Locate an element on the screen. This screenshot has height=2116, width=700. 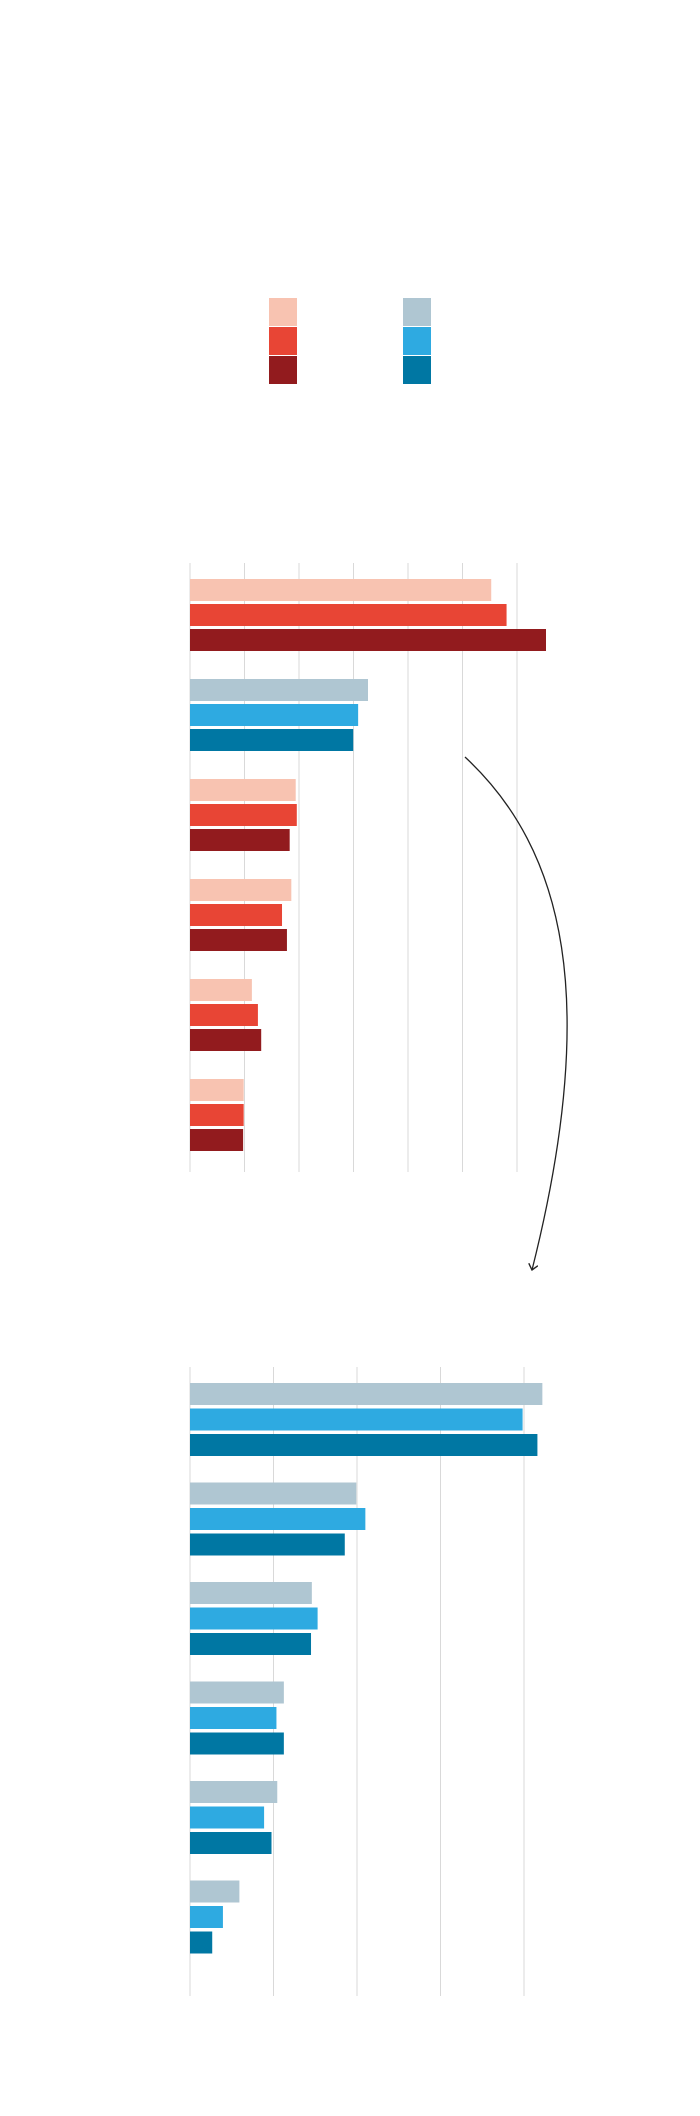
connector-arrow is located at coordinates (516, 1013).